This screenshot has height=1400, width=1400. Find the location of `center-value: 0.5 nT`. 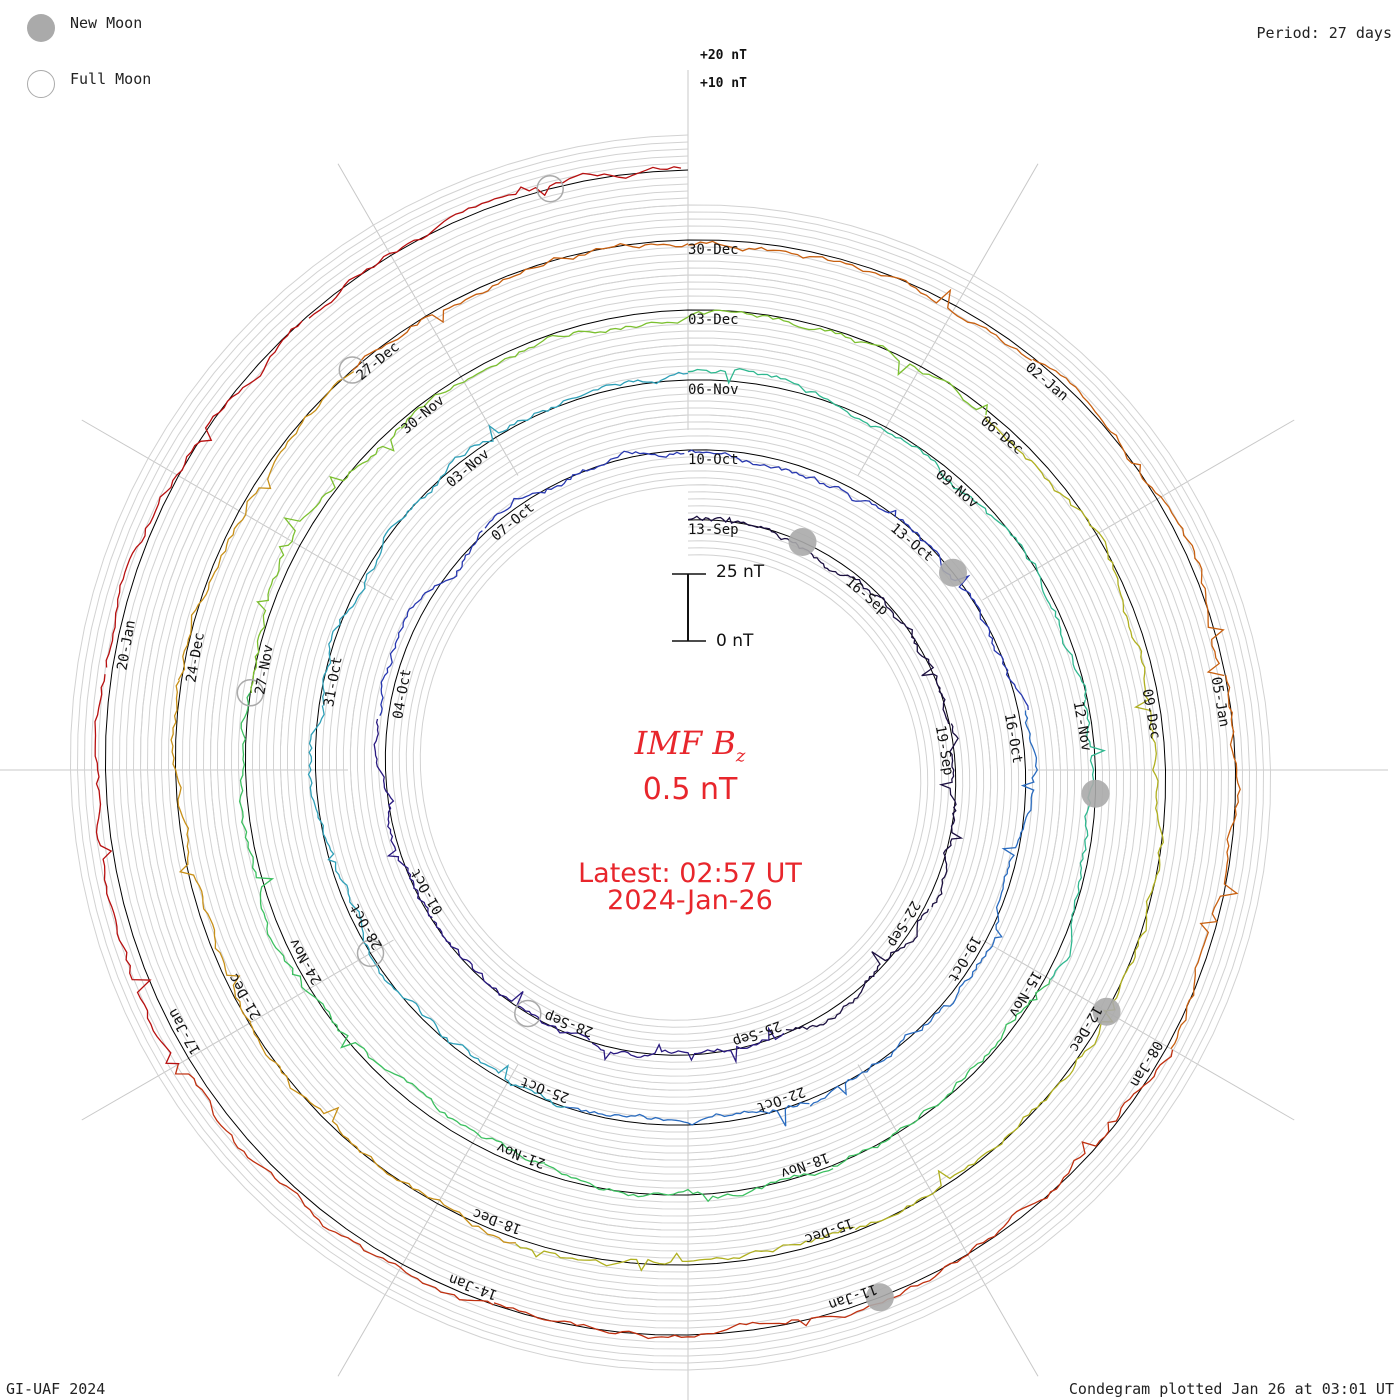

center-value: 0.5 nT is located at coordinates (690, 789).